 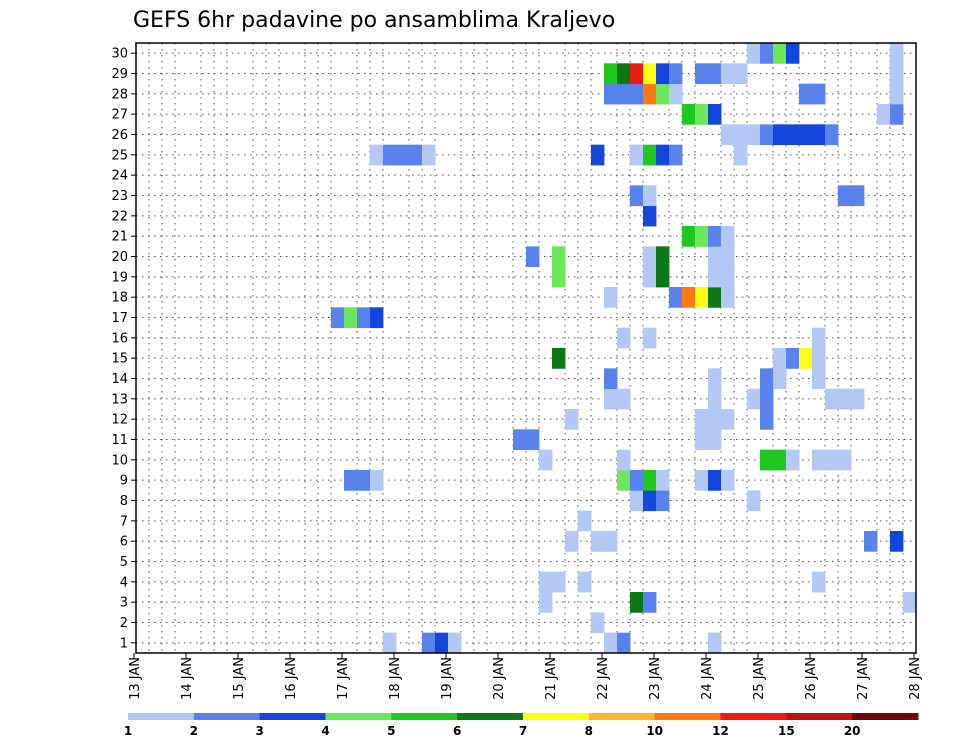 What do you see at coordinates (603, 678) in the screenshot?
I see `x-tick-label: 22 JAN` at bounding box center [603, 678].